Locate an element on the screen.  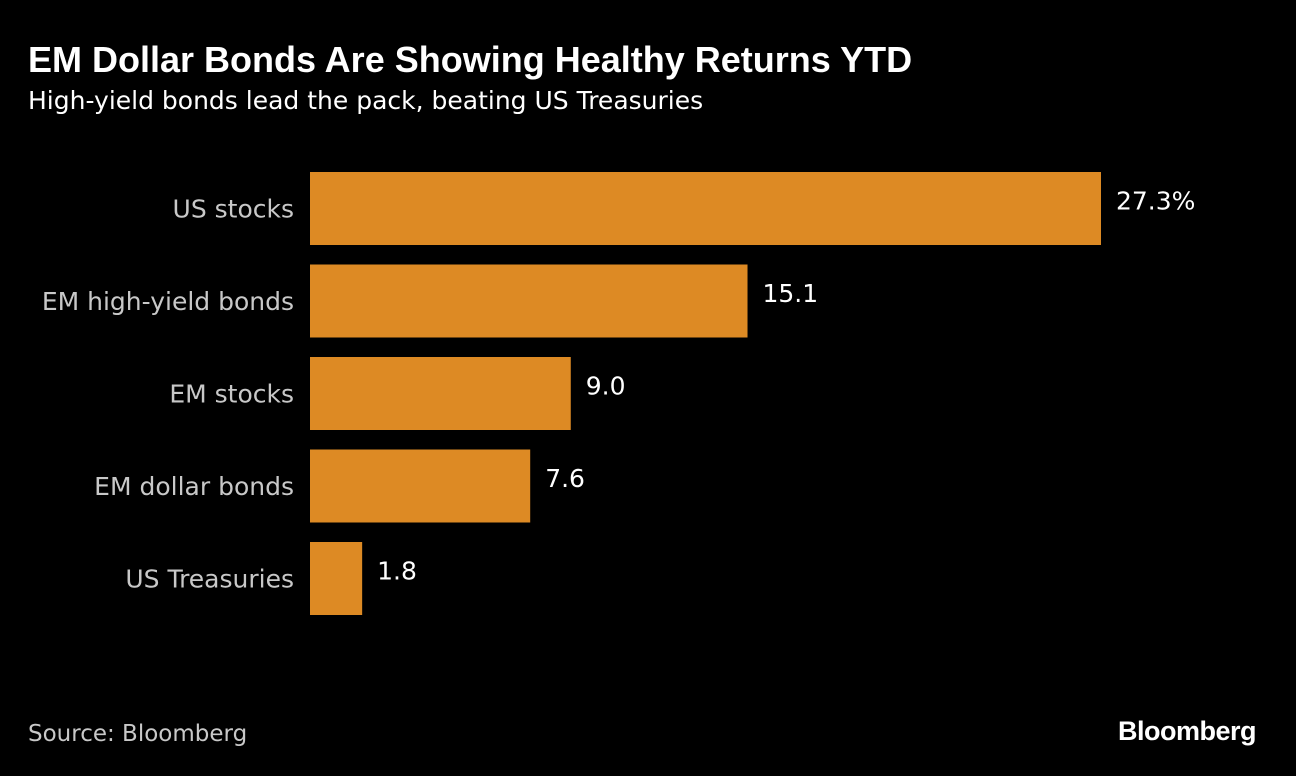
category-label-em-stocks: EM stocks is located at coordinates (231, 394).